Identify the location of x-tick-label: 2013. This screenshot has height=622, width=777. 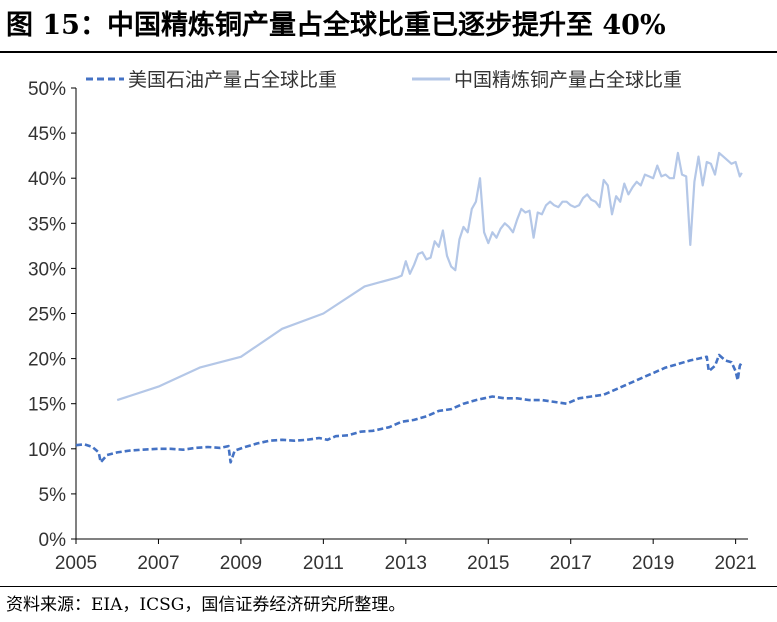
(406, 563).